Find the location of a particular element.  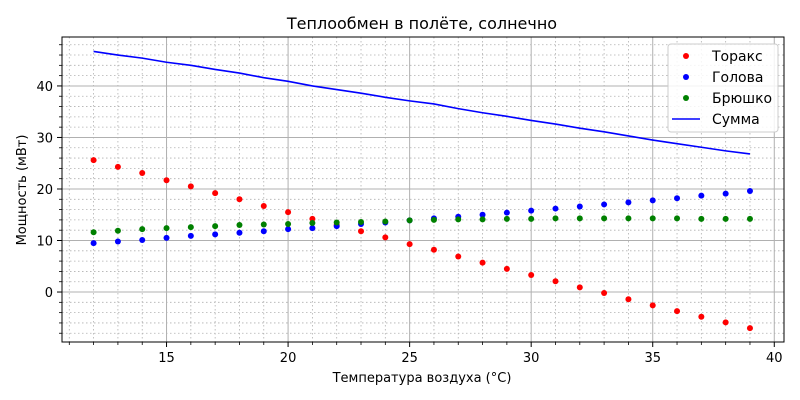

legend-box is located at coordinates (723, 88).